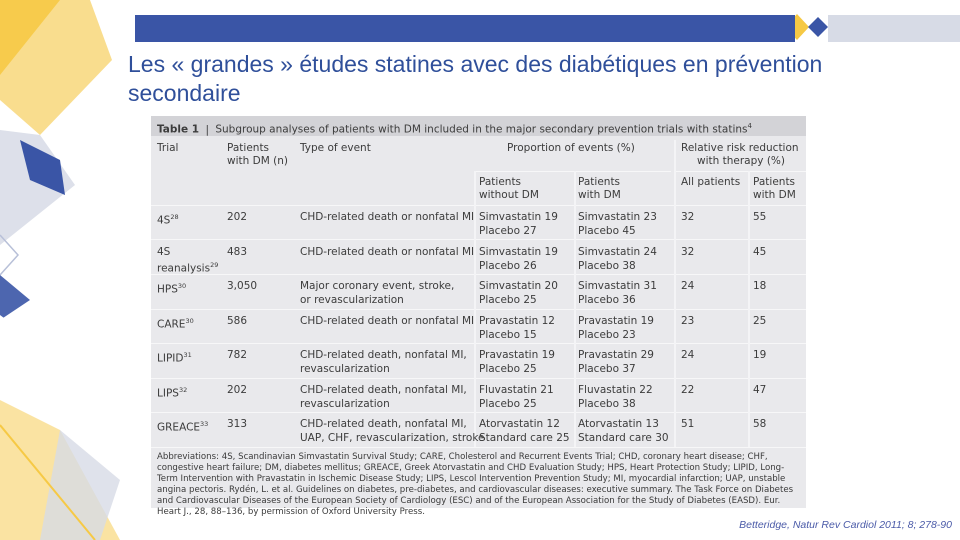 This screenshot has height=540, width=960. What do you see at coordinates (392, 438) in the screenshot?
I see `event-type-line2: UAP, CHF, revascularization, stroke` at bounding box center [392, 438].